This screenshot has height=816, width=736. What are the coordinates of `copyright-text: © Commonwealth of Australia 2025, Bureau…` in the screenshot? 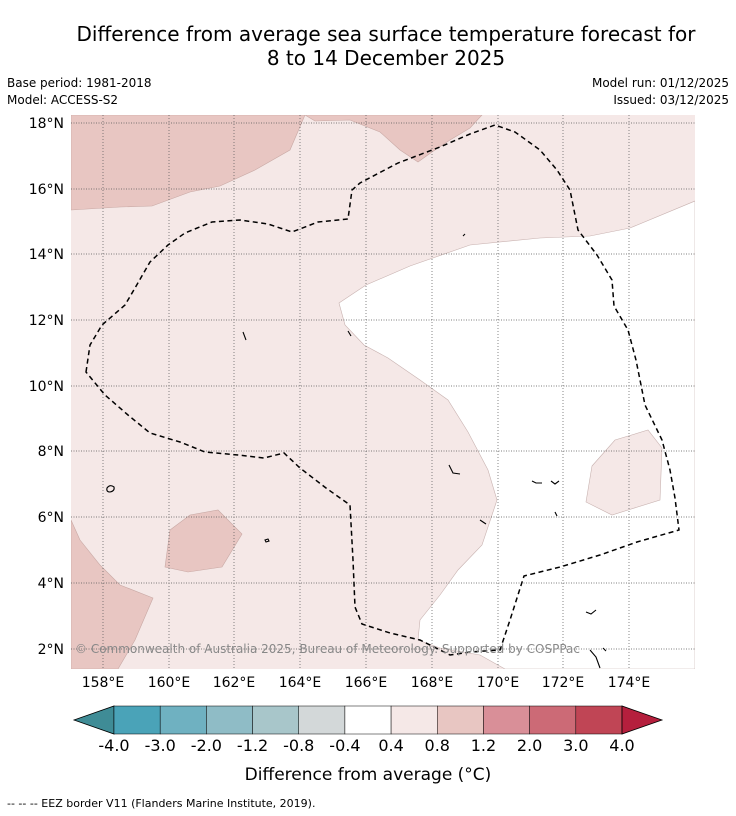 It's located at (327, 649).